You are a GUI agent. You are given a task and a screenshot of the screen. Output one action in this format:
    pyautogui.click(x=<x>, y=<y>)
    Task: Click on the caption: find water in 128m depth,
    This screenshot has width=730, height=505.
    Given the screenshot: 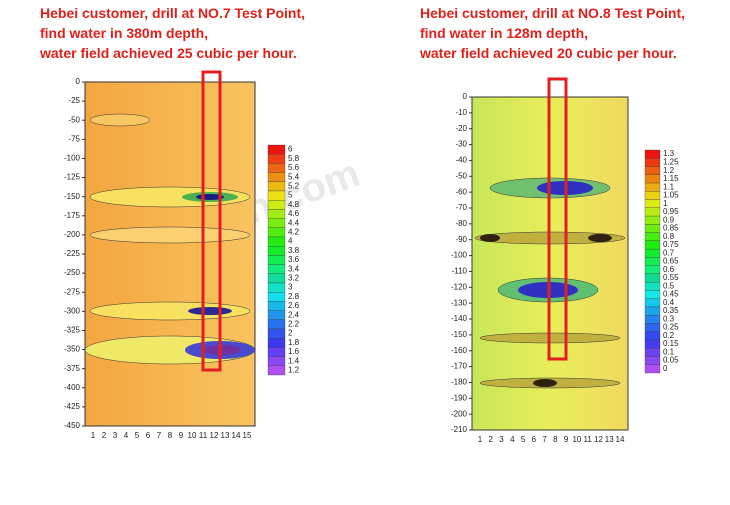 What is the action you would take?
    pyautogui.click(x=504, y=33)
    